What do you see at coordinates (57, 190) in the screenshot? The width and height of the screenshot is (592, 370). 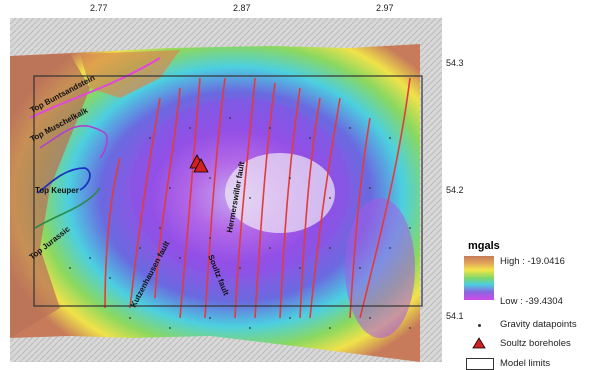 I see `label-top-keuper: Top Keuper` at bounding box center [57, 190].